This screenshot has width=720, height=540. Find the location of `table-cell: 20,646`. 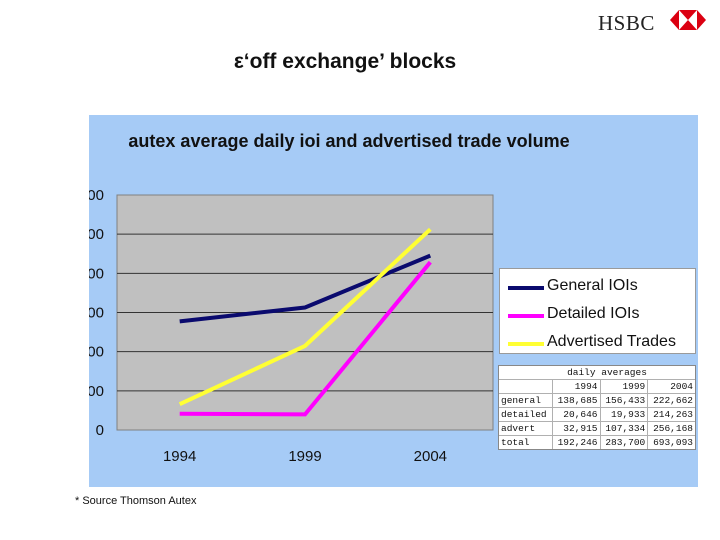

table-cell: 20,646 is located at coordinates (576, 414).